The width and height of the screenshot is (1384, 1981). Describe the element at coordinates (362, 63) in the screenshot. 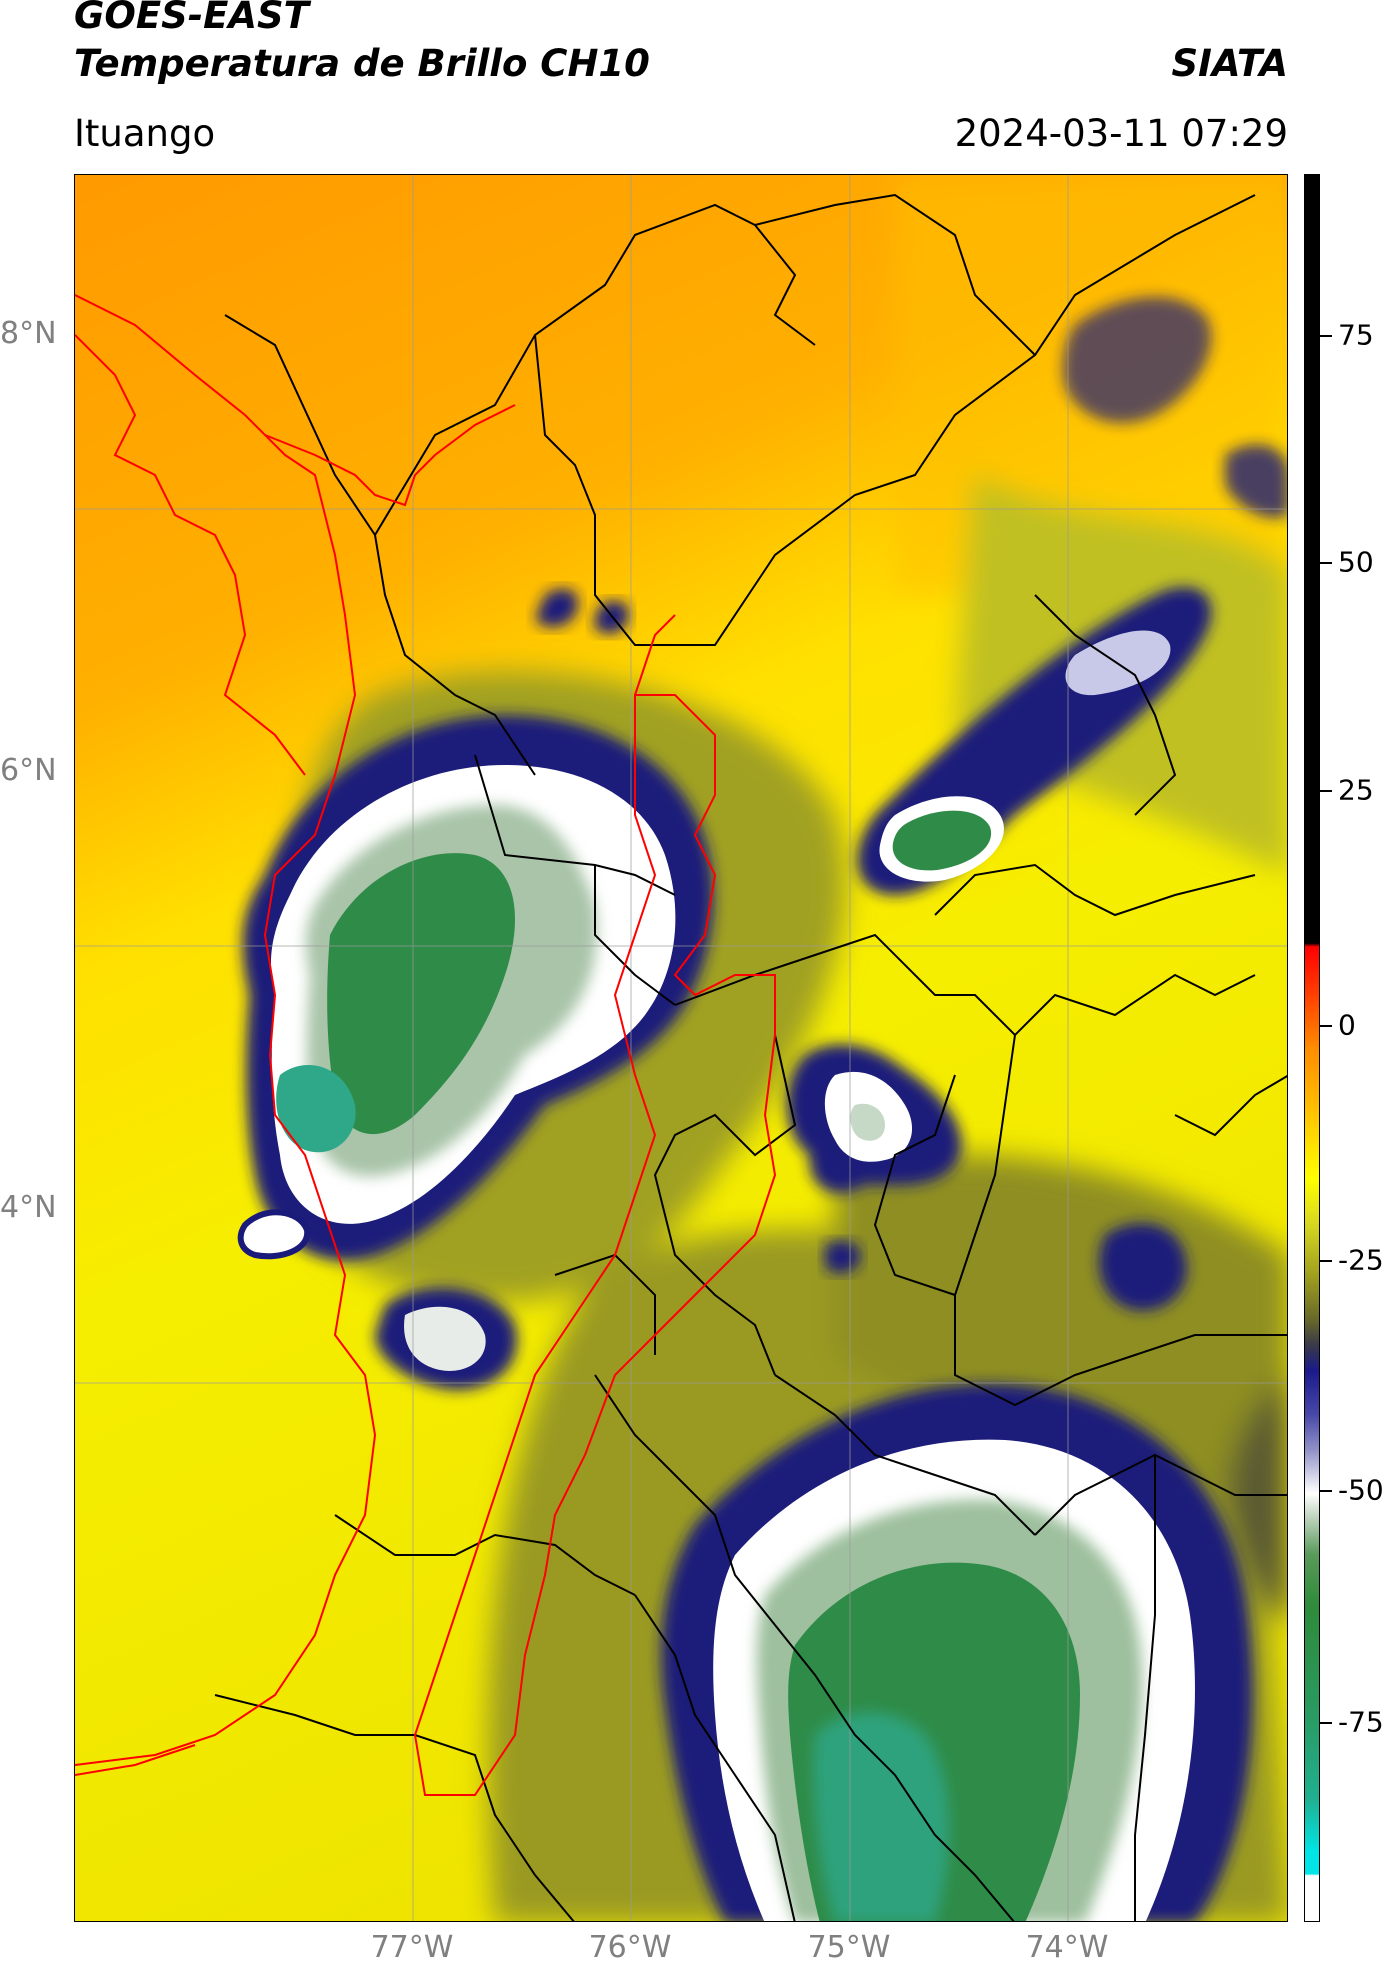

I see `title-product: Temperatura de Brillo CH10` at that location.